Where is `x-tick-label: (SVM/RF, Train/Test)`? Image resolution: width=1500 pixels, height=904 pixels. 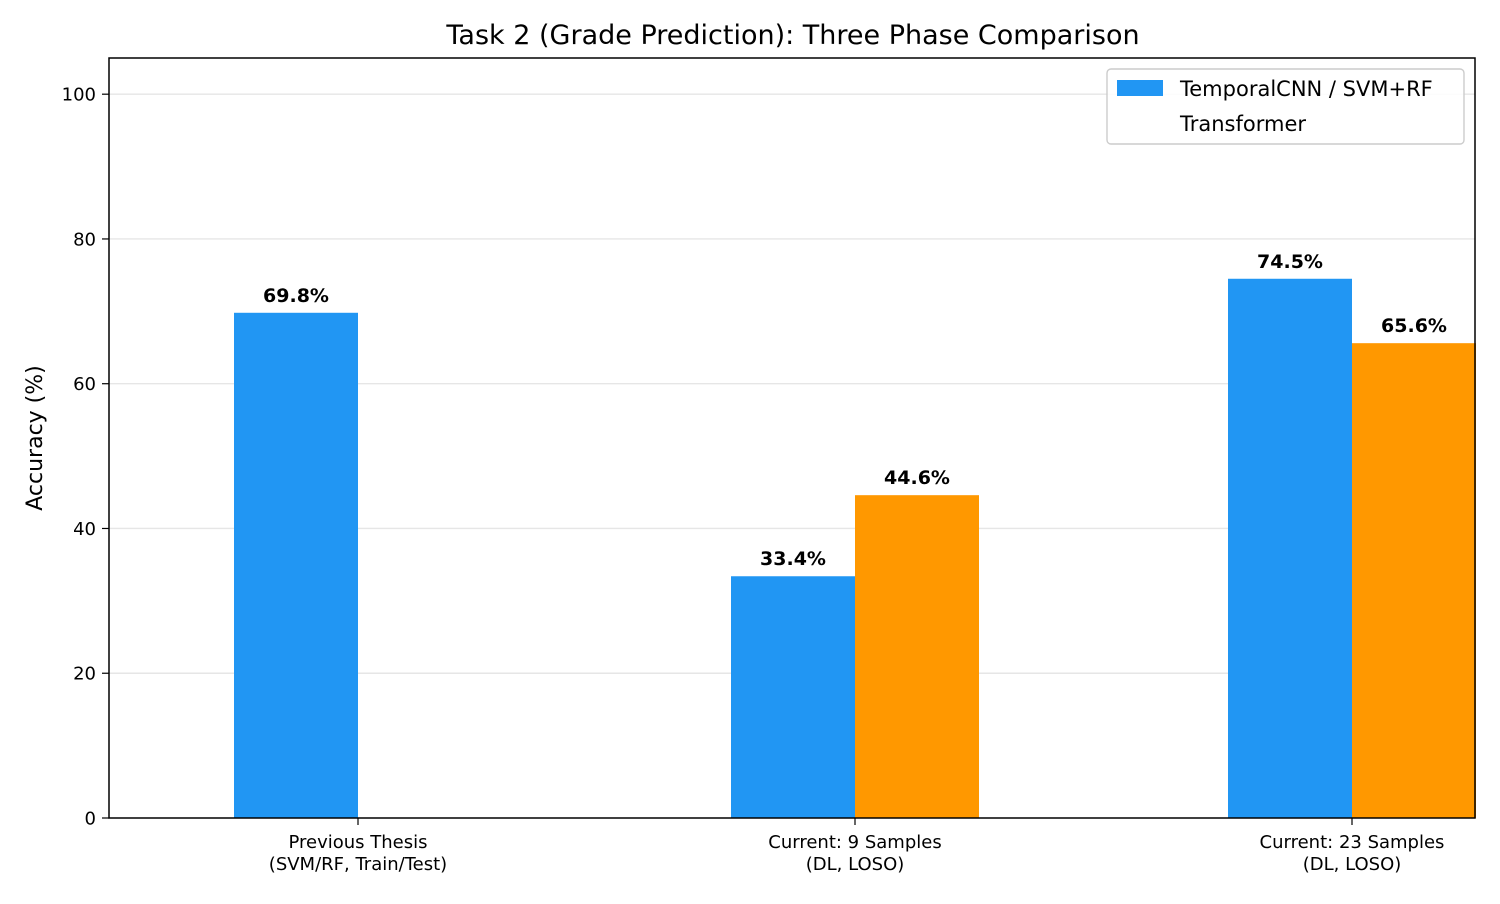 x-tick-label: (SVM/RF, Train/Test) is located at coordinates (358, 864).